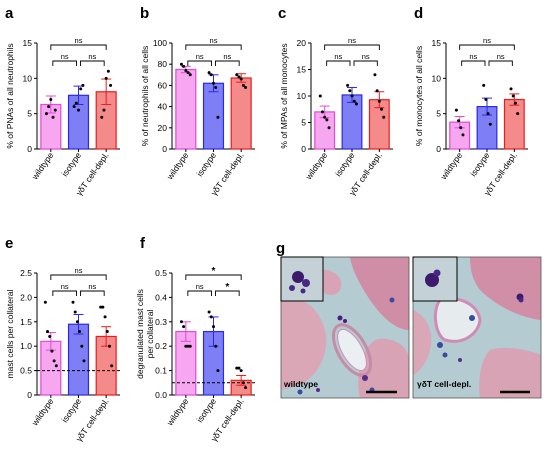 The image size is (550, 457). What do you see at coordinates (161, 322) in the screenshot?
I see `y-tick-label: 0.3` at bounding box center [161, 322].